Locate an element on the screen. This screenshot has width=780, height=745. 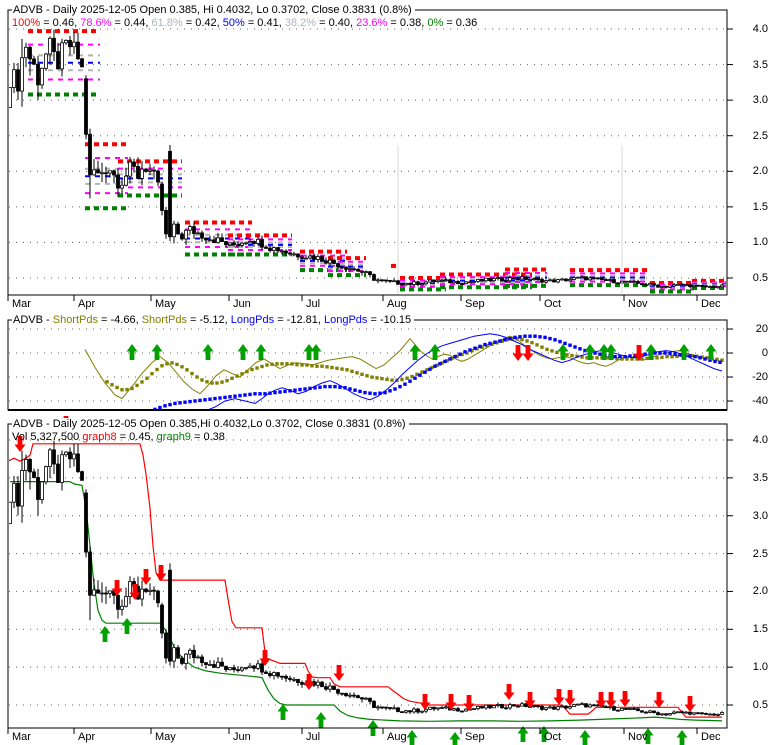
fib-level-value: = 0.44, is located at coordinates (131, 23).